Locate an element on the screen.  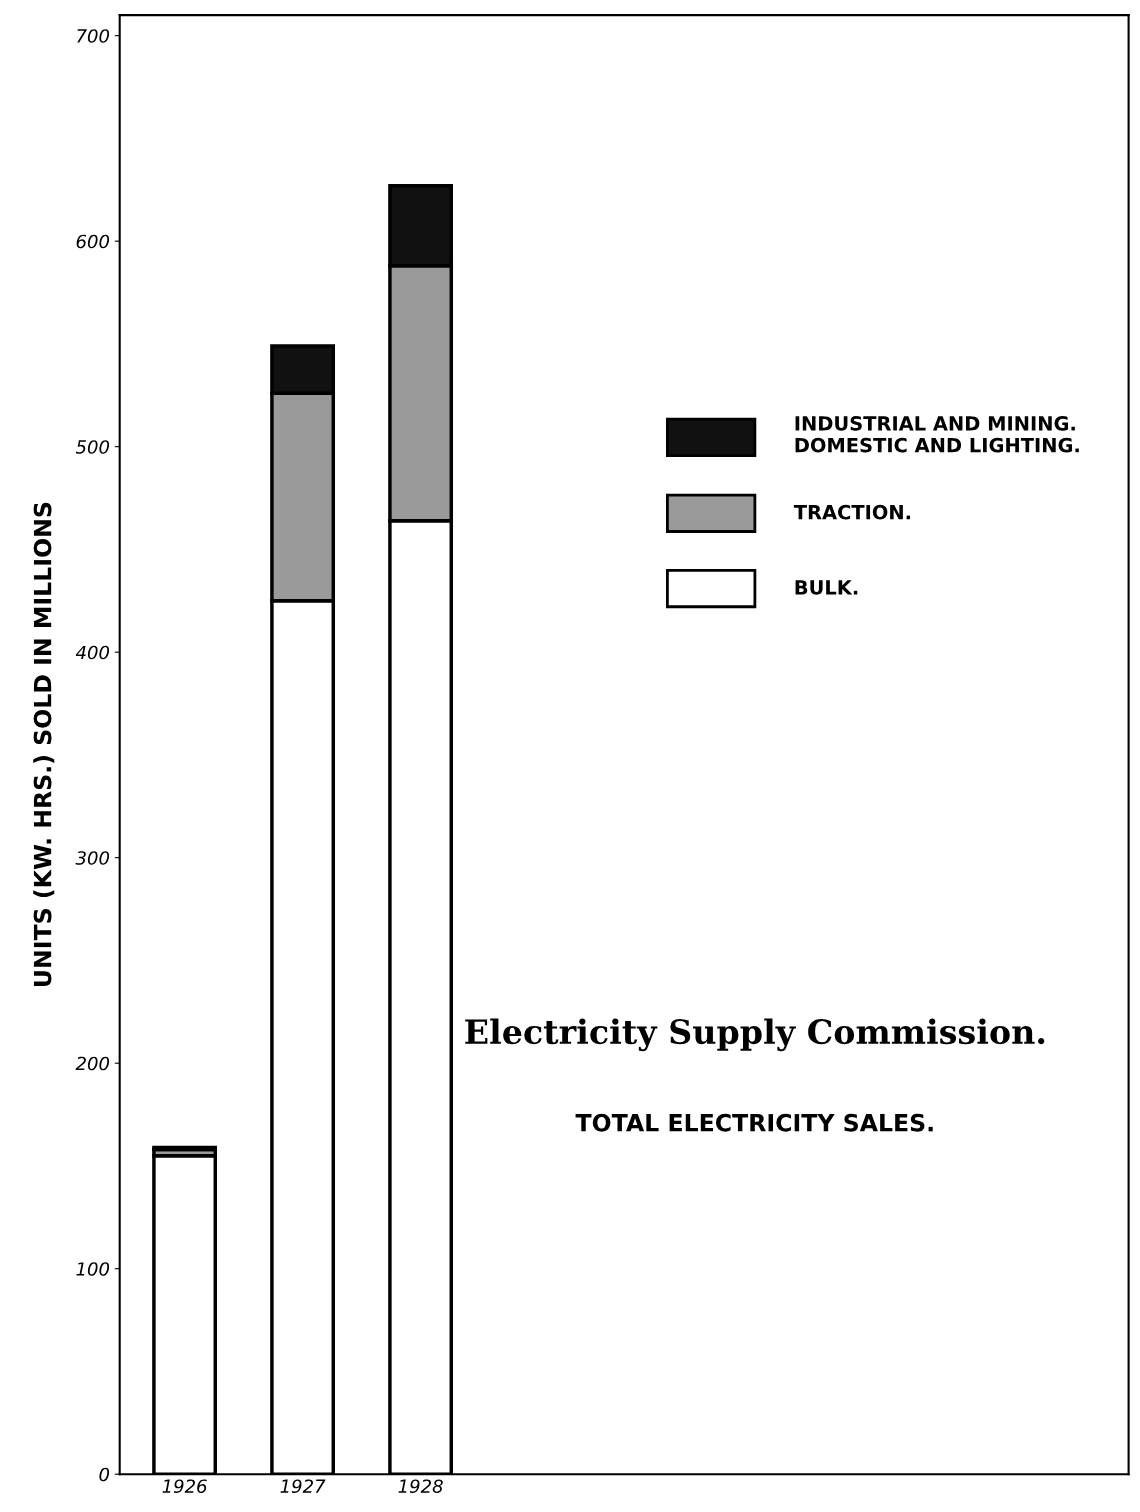
y-tick-label: 300 is located at coordinates (92, 858).